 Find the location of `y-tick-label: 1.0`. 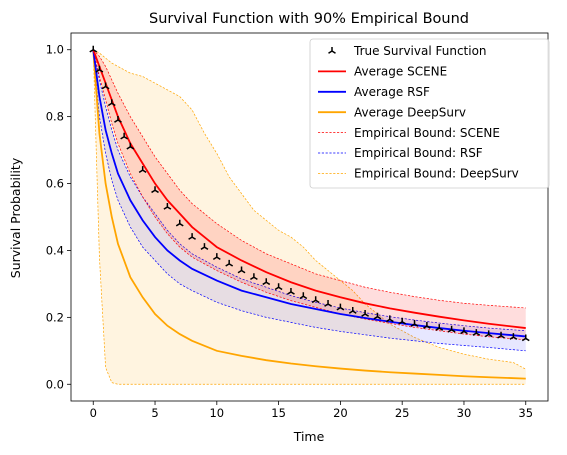

y-tick-label: 1.0 is located at coordinates (55, 50).